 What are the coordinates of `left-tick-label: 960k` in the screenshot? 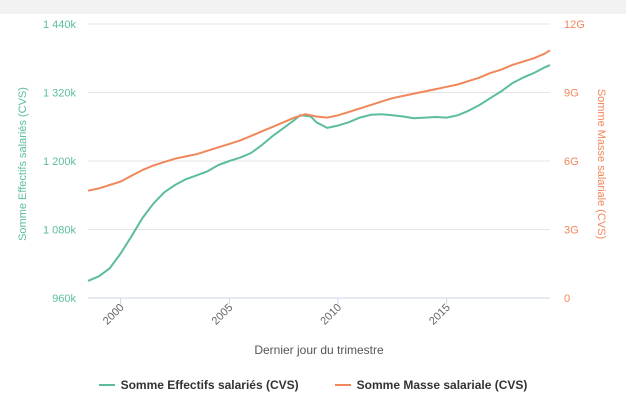 It's located at (64, 299).